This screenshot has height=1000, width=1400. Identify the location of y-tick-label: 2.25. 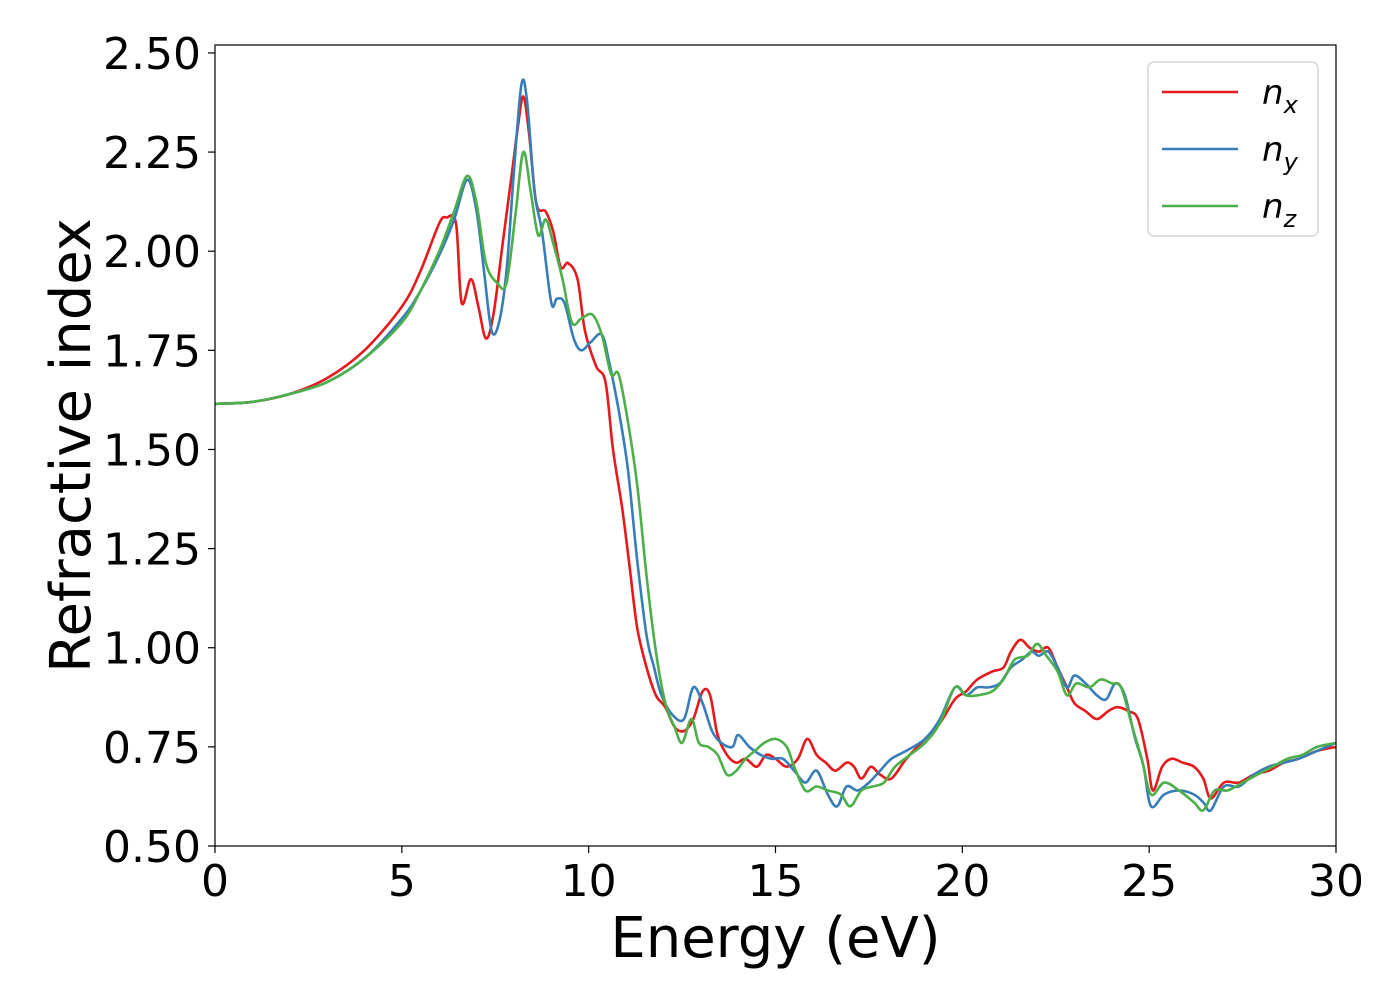
(152, 153).